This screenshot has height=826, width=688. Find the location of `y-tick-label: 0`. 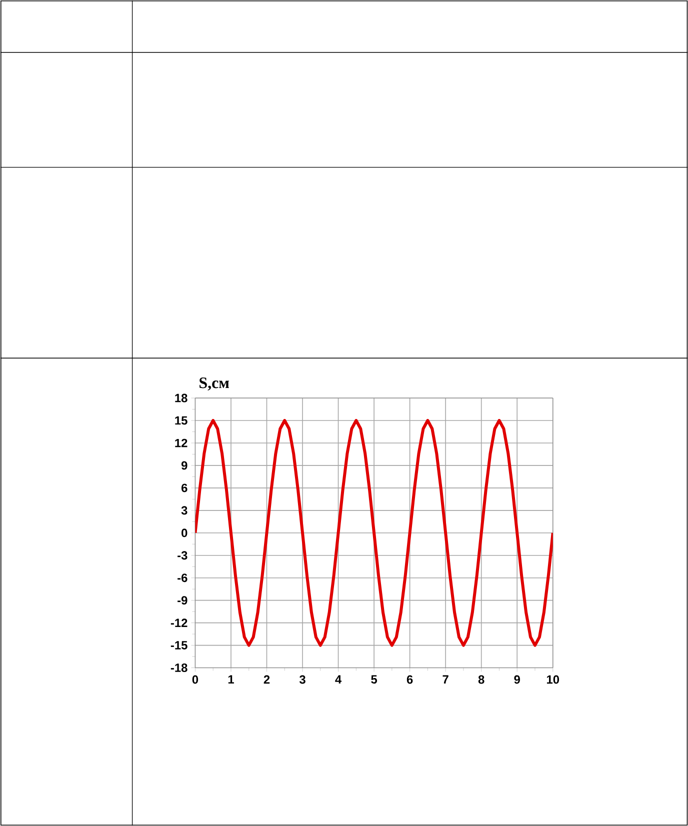

y-tick-label: 0 is located at coordinates (184, 533).